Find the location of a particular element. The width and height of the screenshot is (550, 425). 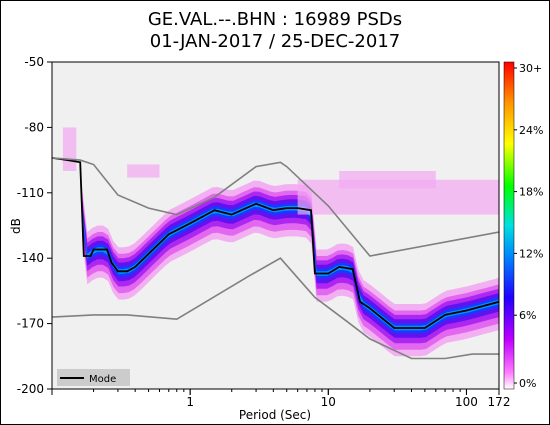

colorbar-tick-label: 12% is located at coordinates (531, 253).